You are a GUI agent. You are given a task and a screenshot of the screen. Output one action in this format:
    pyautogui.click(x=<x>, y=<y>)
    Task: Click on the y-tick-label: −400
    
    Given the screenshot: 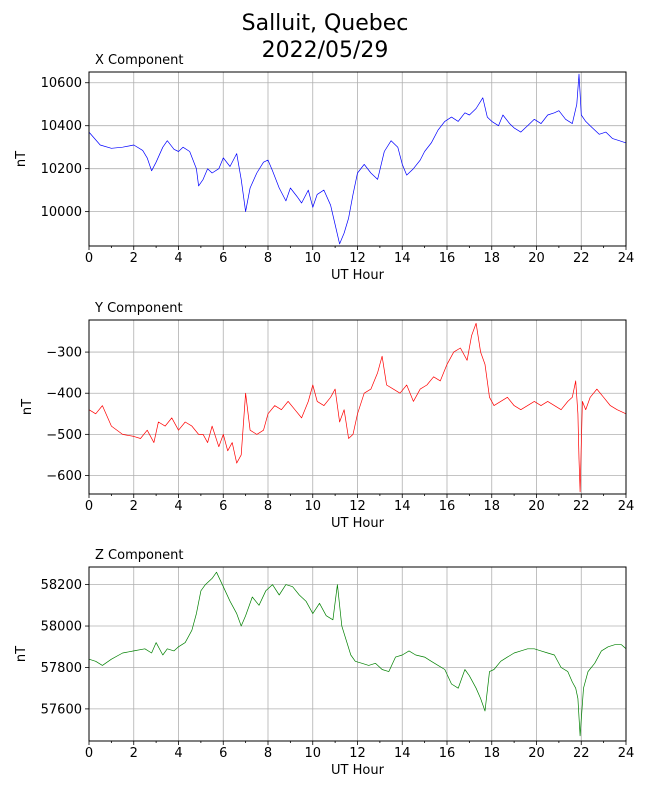 What is the action you would take?
    pyautogui.click(x=64, y=394)
    